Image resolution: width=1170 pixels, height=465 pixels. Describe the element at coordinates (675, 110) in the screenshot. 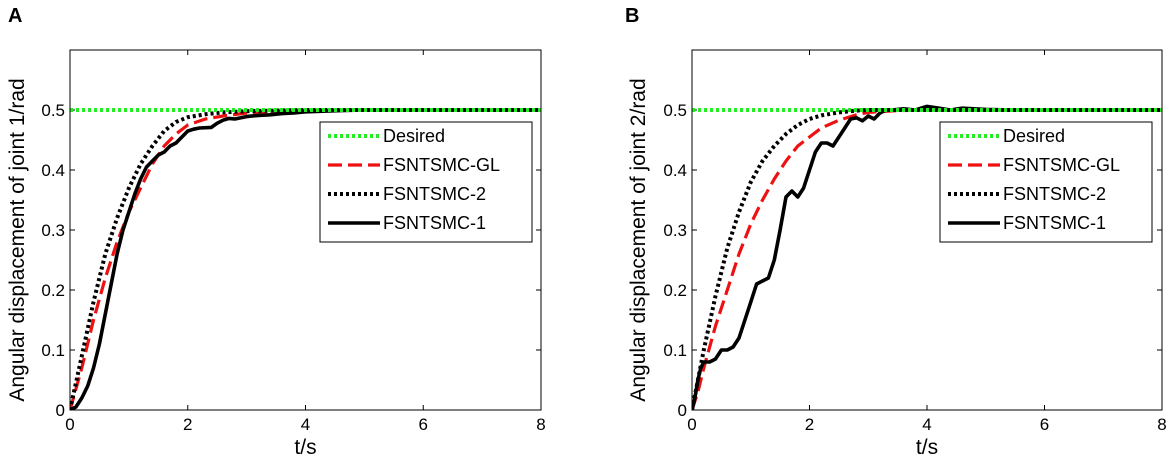

I see `panel-b-ytick-label: 0.5` at that location.